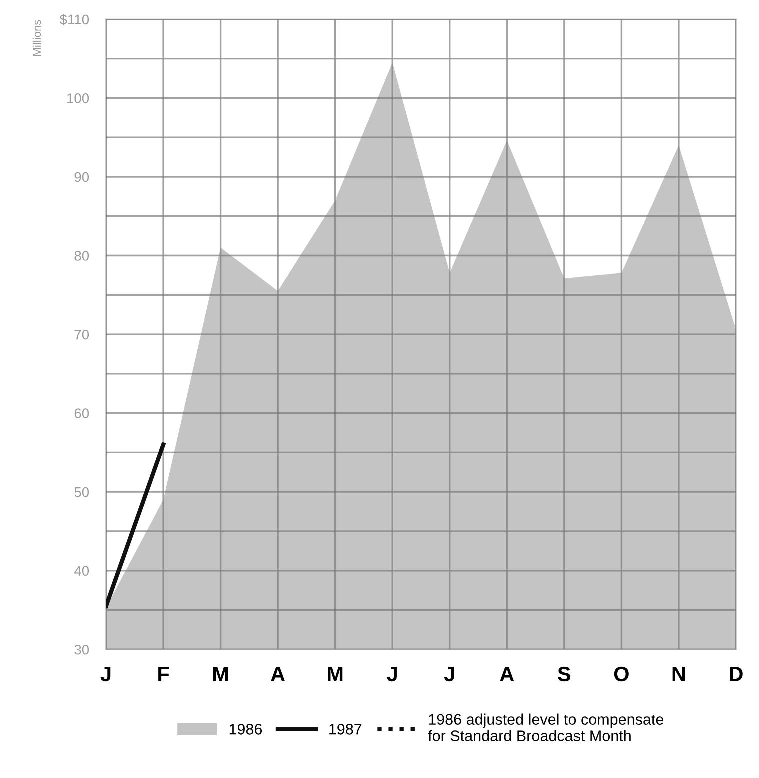 The height and width of the screenshot is (778, 759). What do you see at coordinates (546, 728) in the screenshot?
I see `legend-label: 1986 adjusted level to compensate for Standard Broadcast Month` at bounding box center [546, 728].